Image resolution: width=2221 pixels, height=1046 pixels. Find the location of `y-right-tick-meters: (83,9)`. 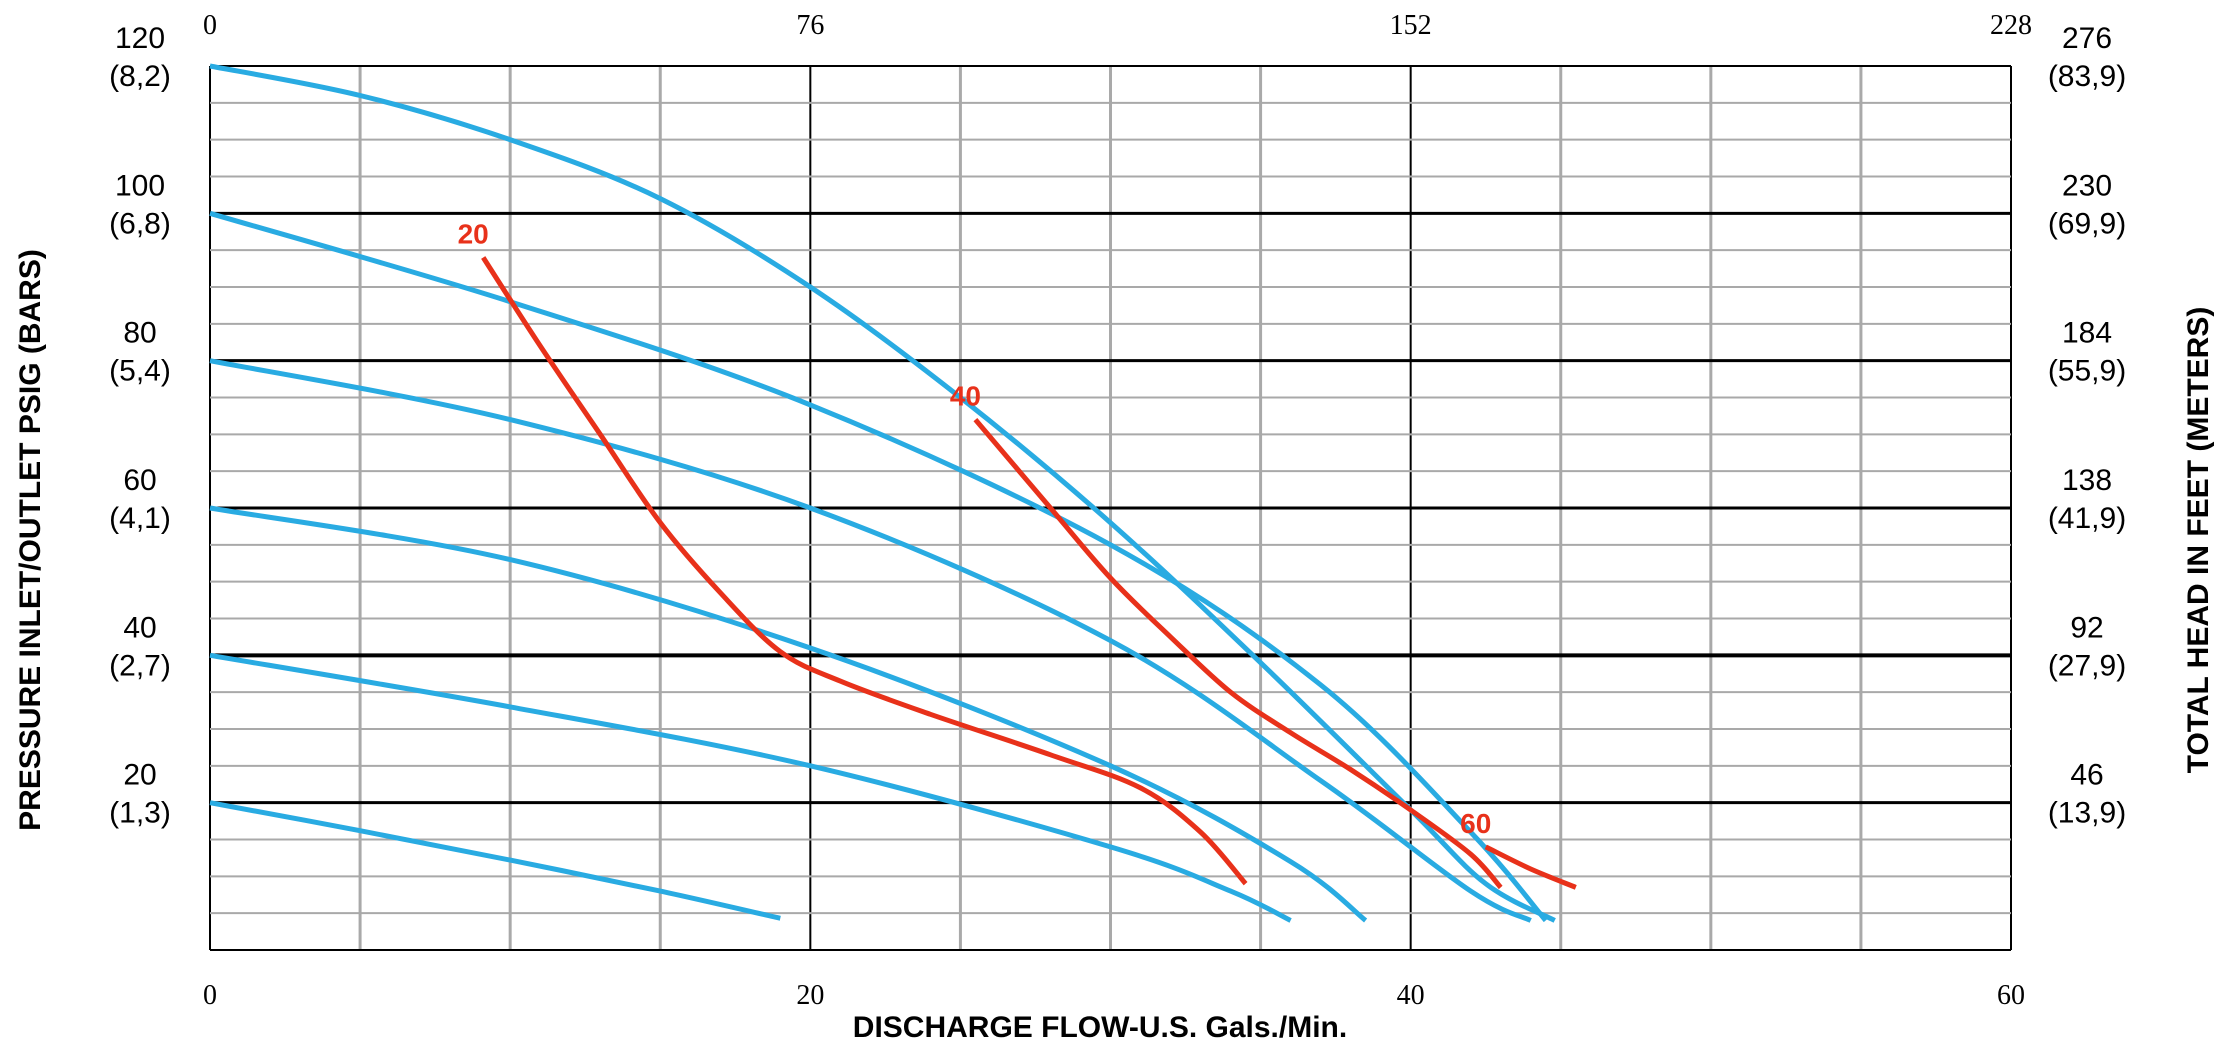

y-right-tick-meters: (83,9) is located at coordinates (2087, 76).